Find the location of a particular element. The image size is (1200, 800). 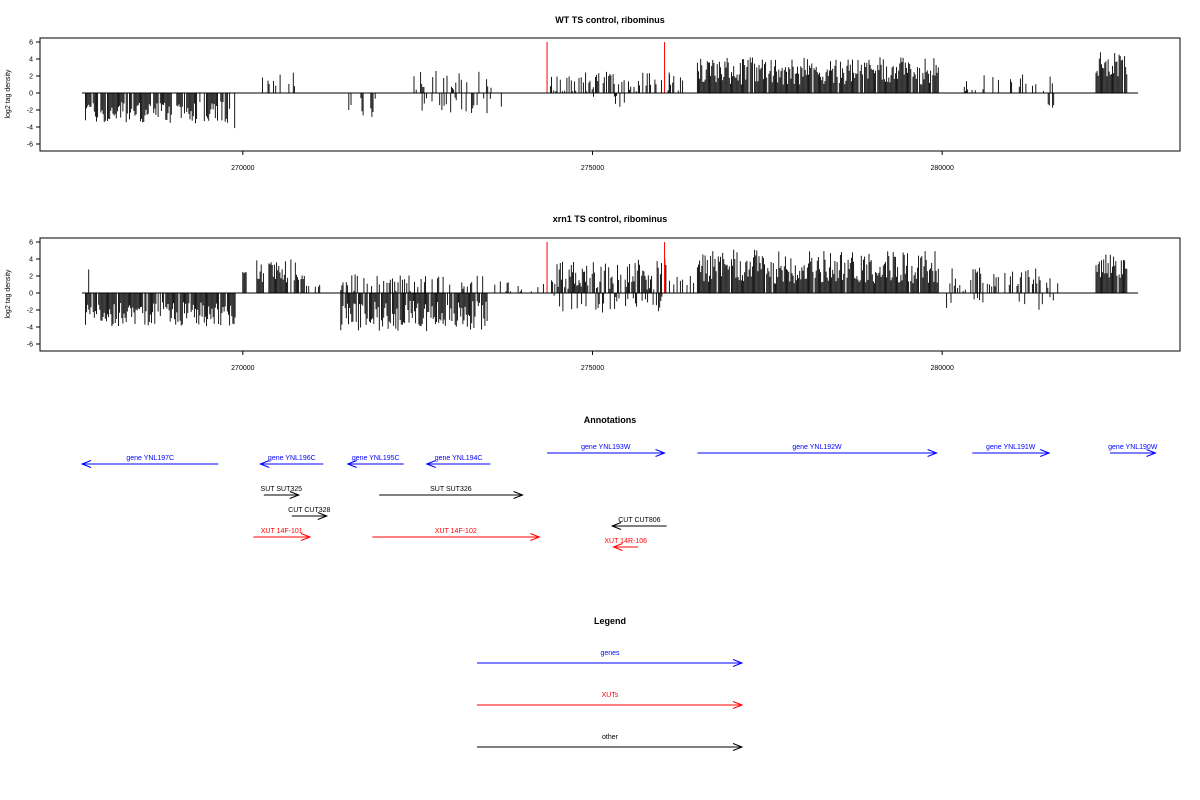

annotation-feature: gene YNL196C is located at coordinates (291, 461).